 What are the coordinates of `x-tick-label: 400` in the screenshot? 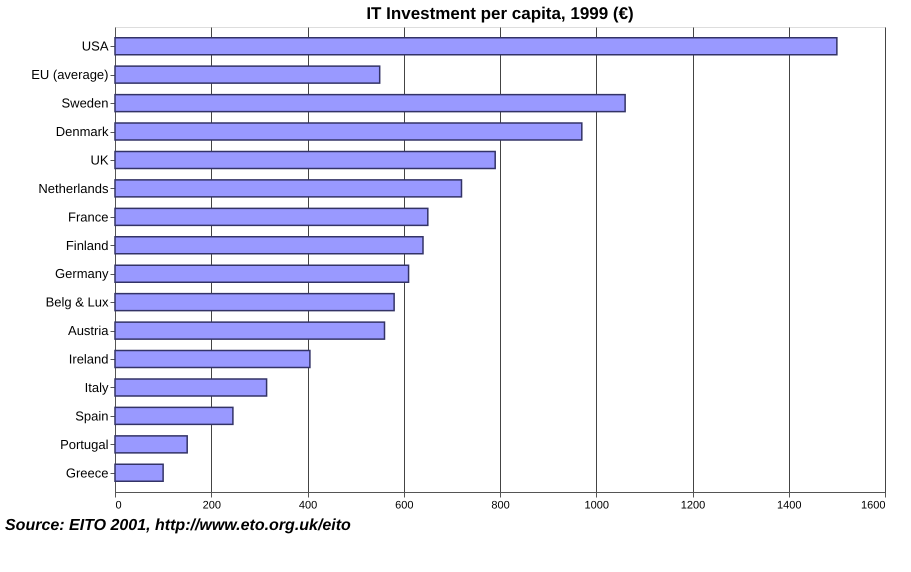 It's located at (308, 506).